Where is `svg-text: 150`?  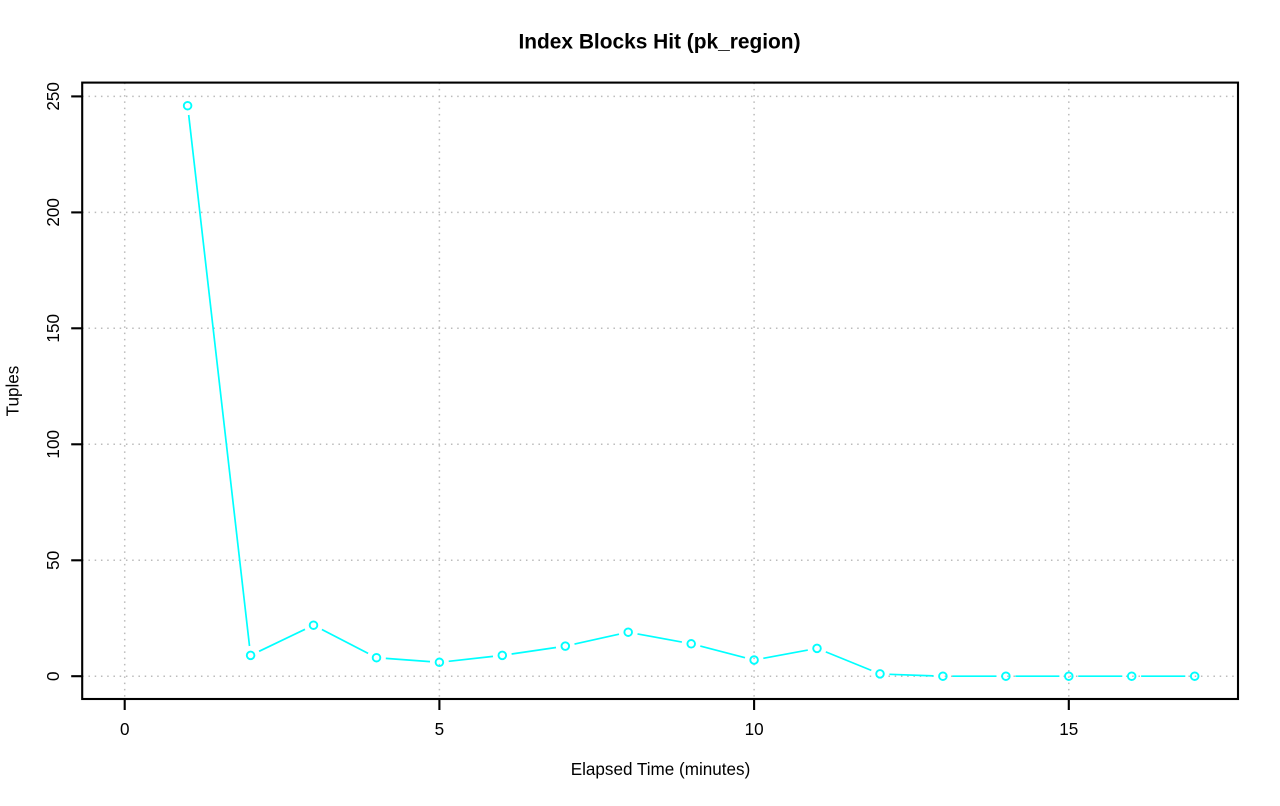 svg-text: 150 is located at coordinates (53, 328).